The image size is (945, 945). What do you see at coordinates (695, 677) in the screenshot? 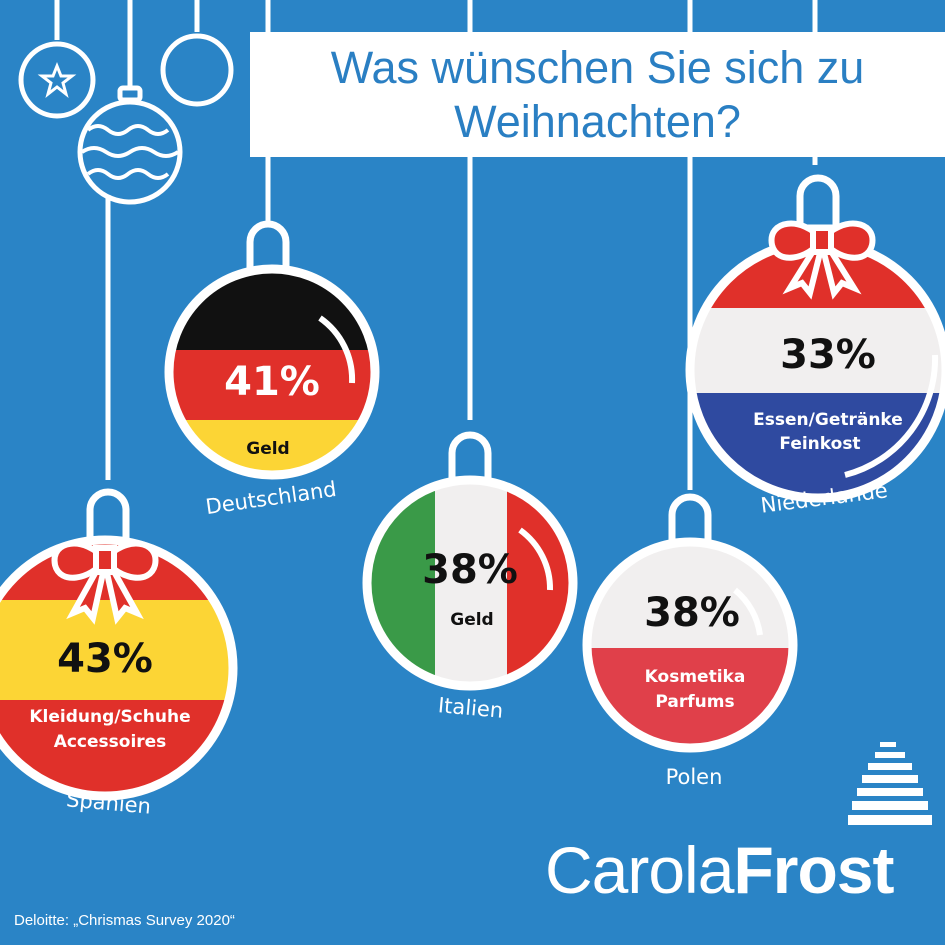
I see `category-polen: Kosmetika` at bounding box center [695, 677].